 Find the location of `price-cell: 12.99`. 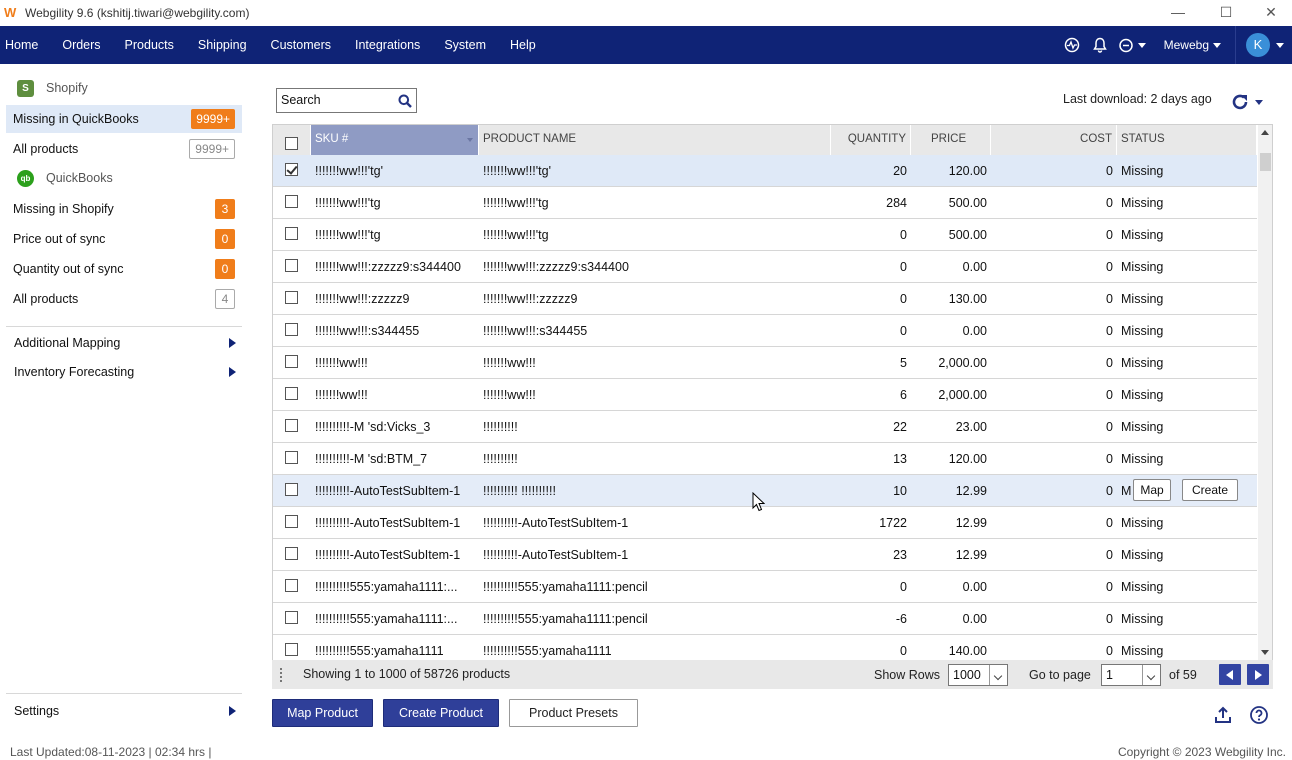

price-cell: 12.99 is located at coordinates (971, 522).